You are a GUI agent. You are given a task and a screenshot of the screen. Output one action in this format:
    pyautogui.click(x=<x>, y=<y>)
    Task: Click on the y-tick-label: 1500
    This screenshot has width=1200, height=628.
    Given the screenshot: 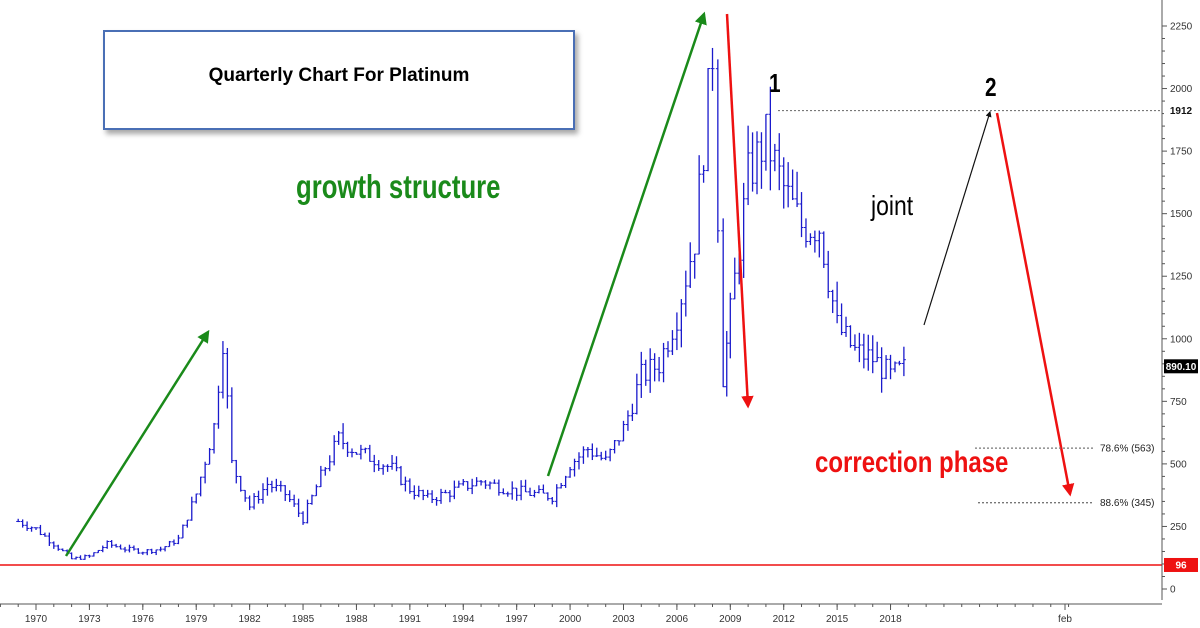 What is the action you would take?
    pyautogui.click(x=1181, y=214)
    